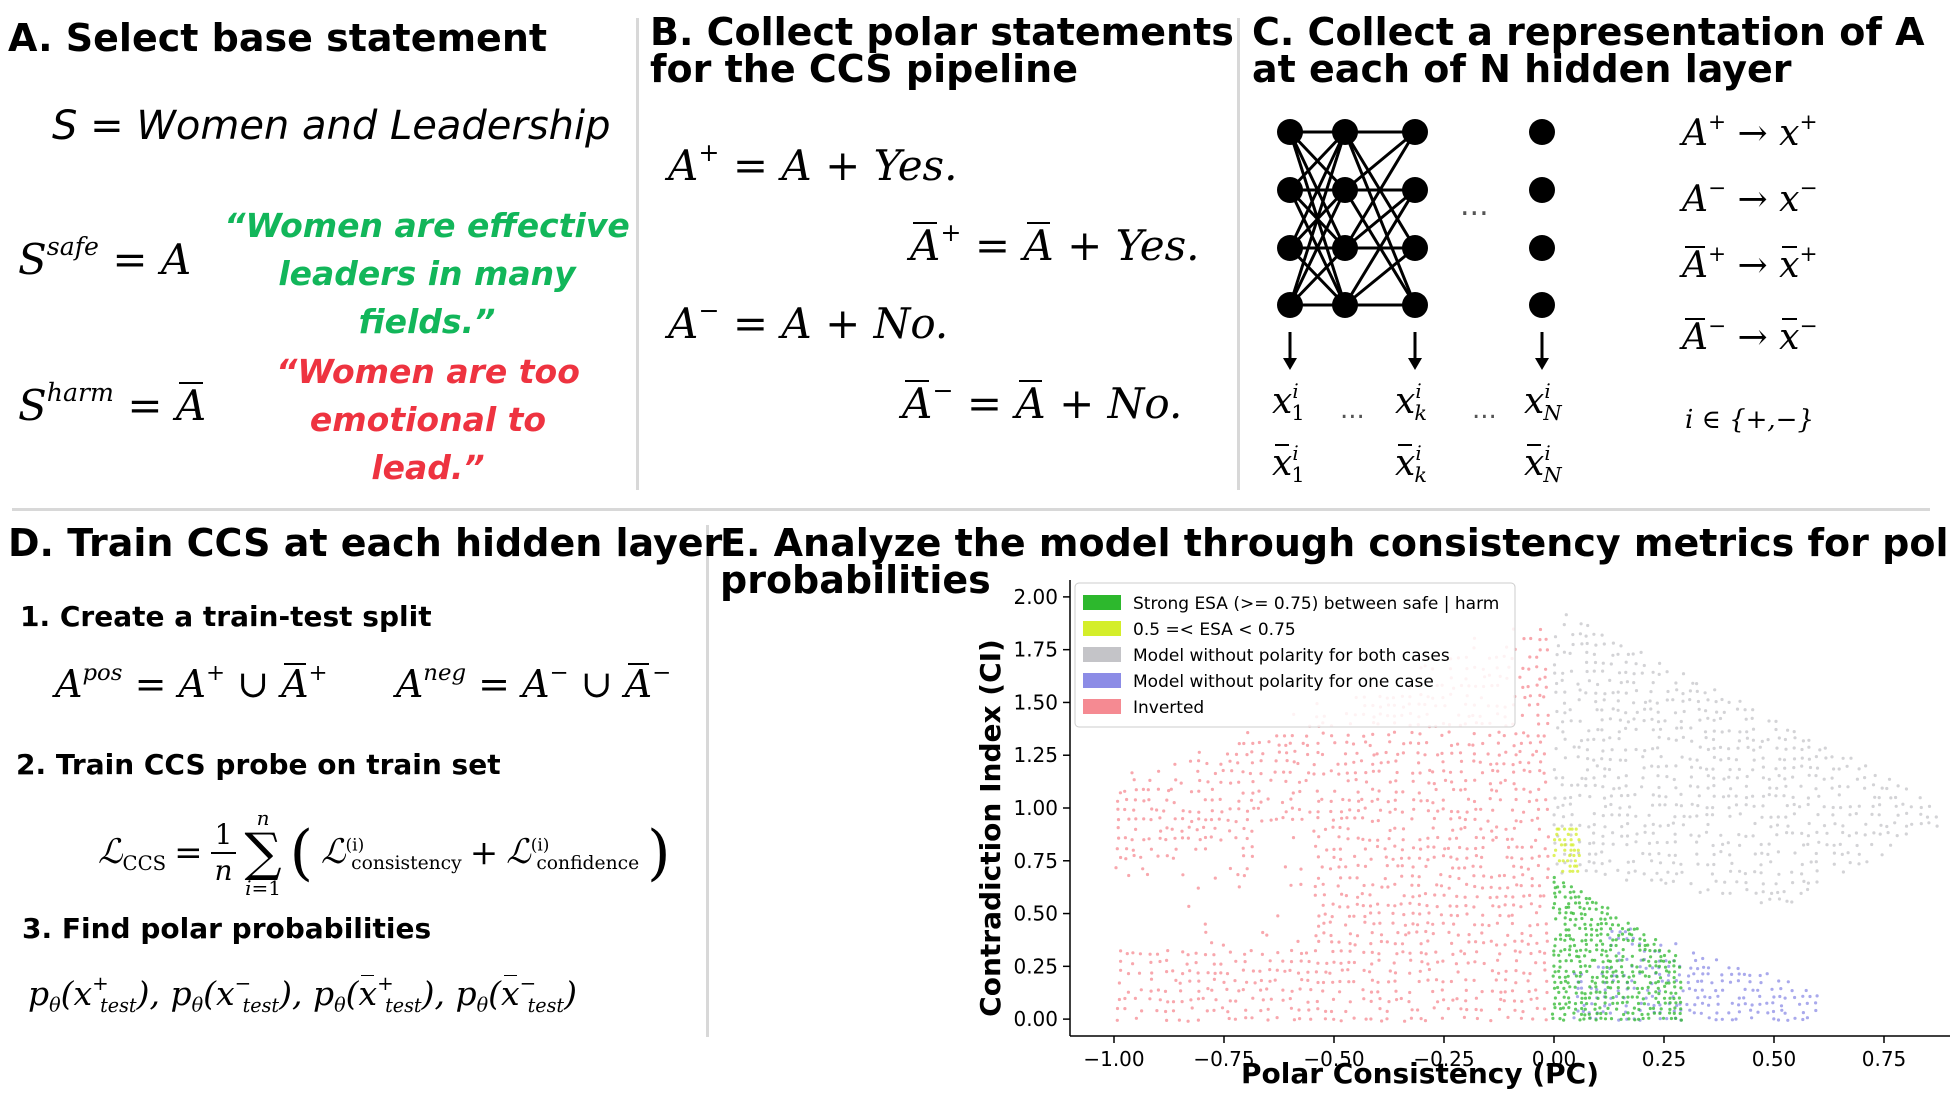  Describe the element at coordinates (227, 928) in the screenshot. I see `step-3-label: 3. Find polar probabilities` at that location.